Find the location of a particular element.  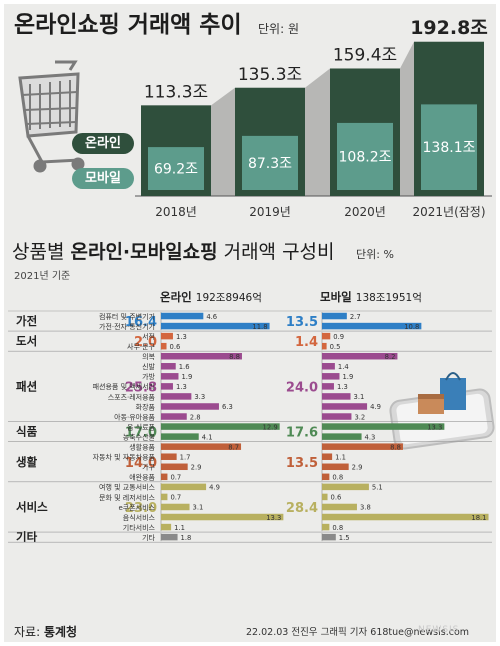

mobile-column-header: 모바일 138조1951억 is located at coordinates (371, 297).